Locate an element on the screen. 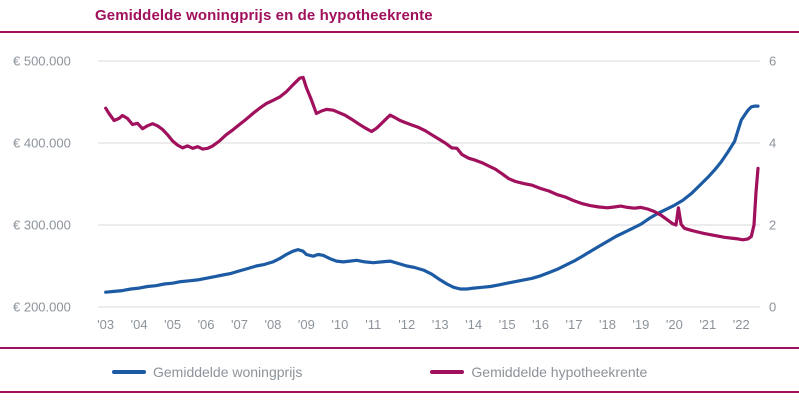 The width and height of the screenshot is (799, 406). y-axis-right-tick-label: 4 is located at coordinates (772, 143).